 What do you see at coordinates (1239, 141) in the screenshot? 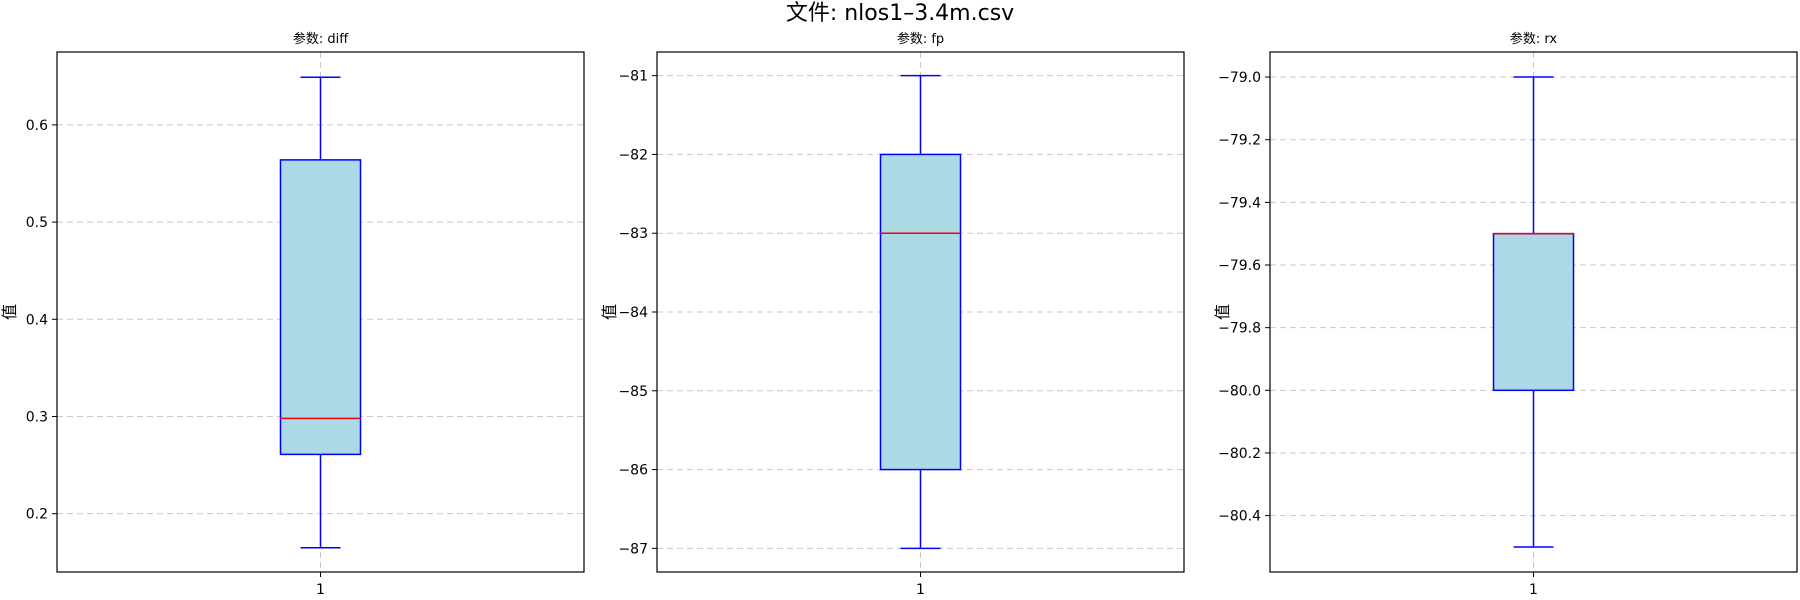
I see `y-tick-label: −79.2` at bounding box center [1239, 141].